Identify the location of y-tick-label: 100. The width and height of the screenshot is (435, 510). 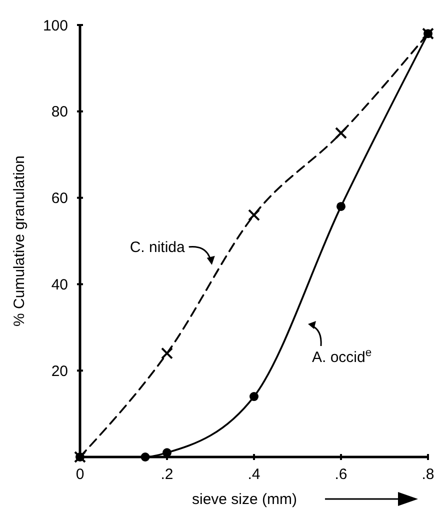
(55, 25).